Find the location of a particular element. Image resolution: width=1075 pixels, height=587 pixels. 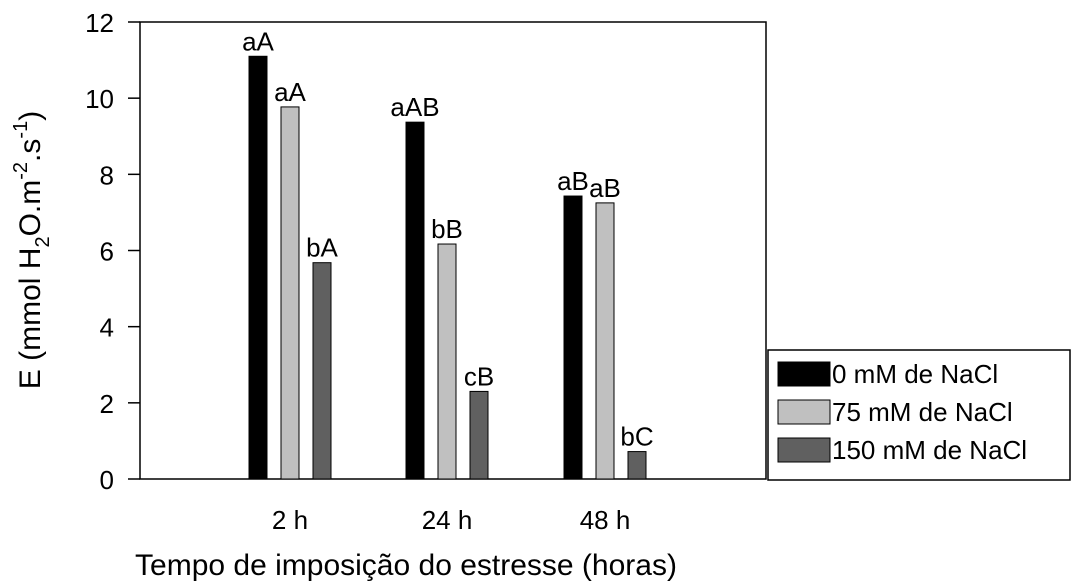

bar-data-label: cB is located at coordinates (479, 376).